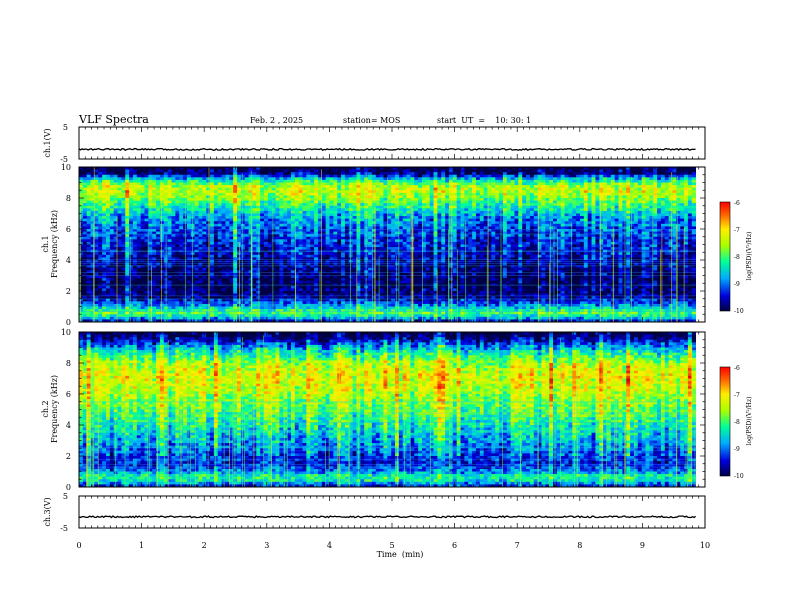 This screenshot has height=612, width=792. Describe the element at coordinates (65, 127) in the screenshot. I see `ch1-ytick-top: 5` at that location.